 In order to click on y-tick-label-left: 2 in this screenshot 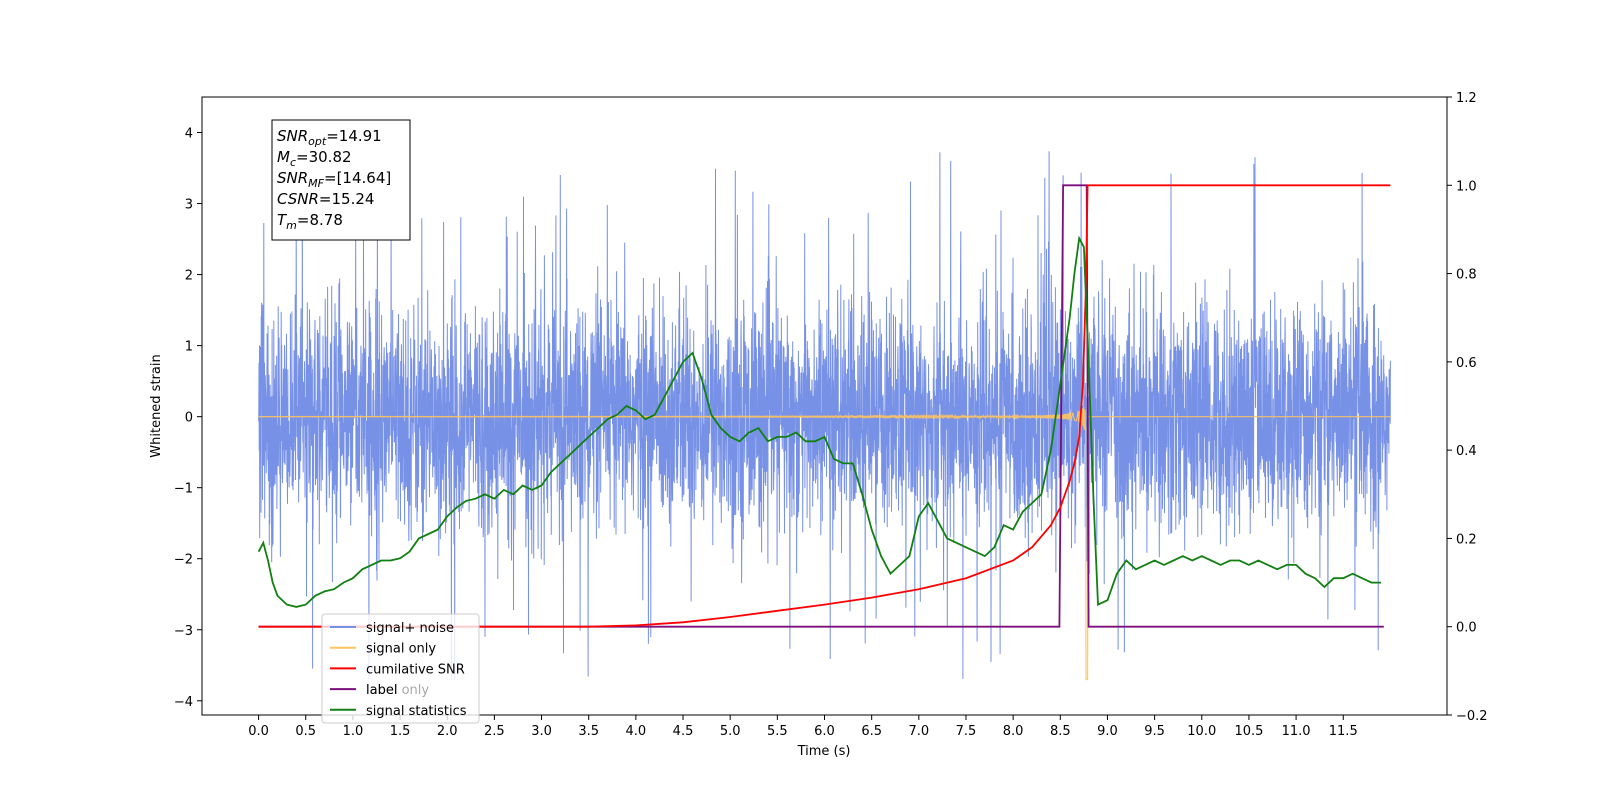, I will do `click(189, 276)`.